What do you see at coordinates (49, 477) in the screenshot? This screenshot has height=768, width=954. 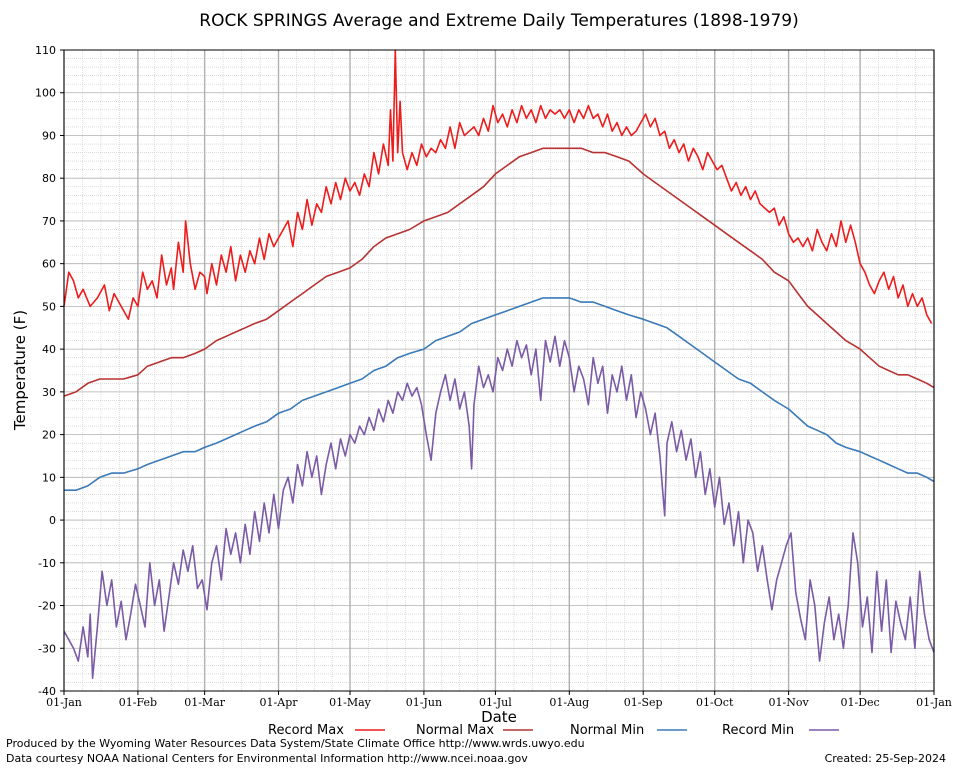 I see `y-tick-label: 10` at bounding box center [49, 477].